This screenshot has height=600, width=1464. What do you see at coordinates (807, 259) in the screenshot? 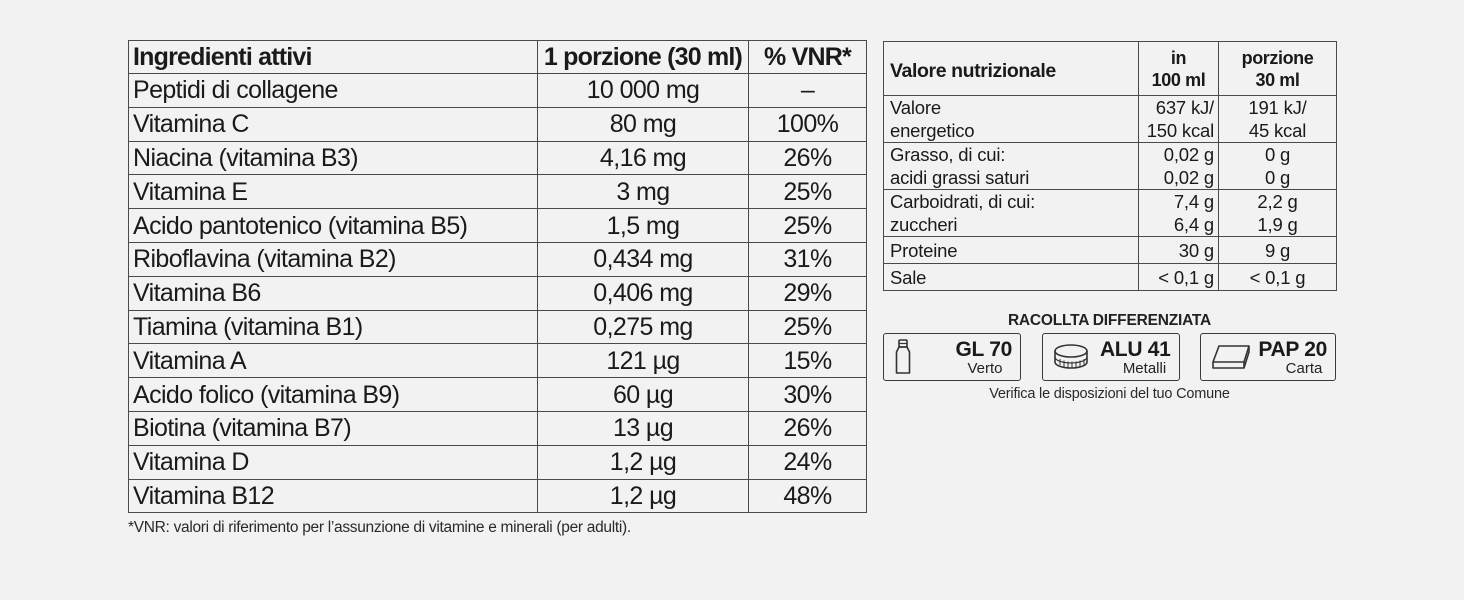
I see `ingredient-vnr: 31%` at bounding box center [807, 259].